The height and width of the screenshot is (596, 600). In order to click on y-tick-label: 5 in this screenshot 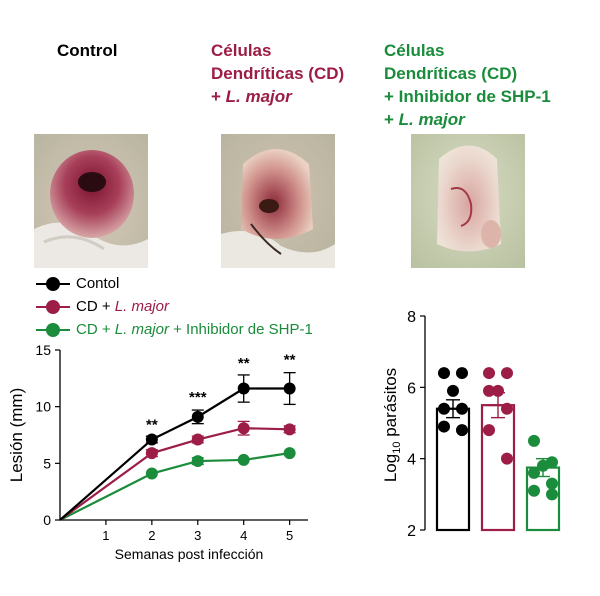, I will do `click(47, 463)`.